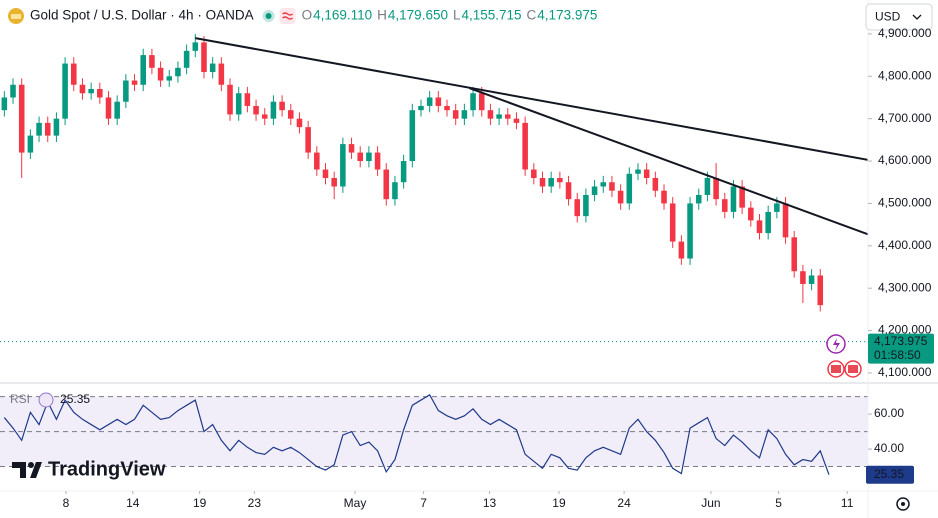 The image size is (938, 518). What do you see at coordinates (778, 503) in the screenshot?
I see `x-tick-label: 5` at bounding box center [778, 503].